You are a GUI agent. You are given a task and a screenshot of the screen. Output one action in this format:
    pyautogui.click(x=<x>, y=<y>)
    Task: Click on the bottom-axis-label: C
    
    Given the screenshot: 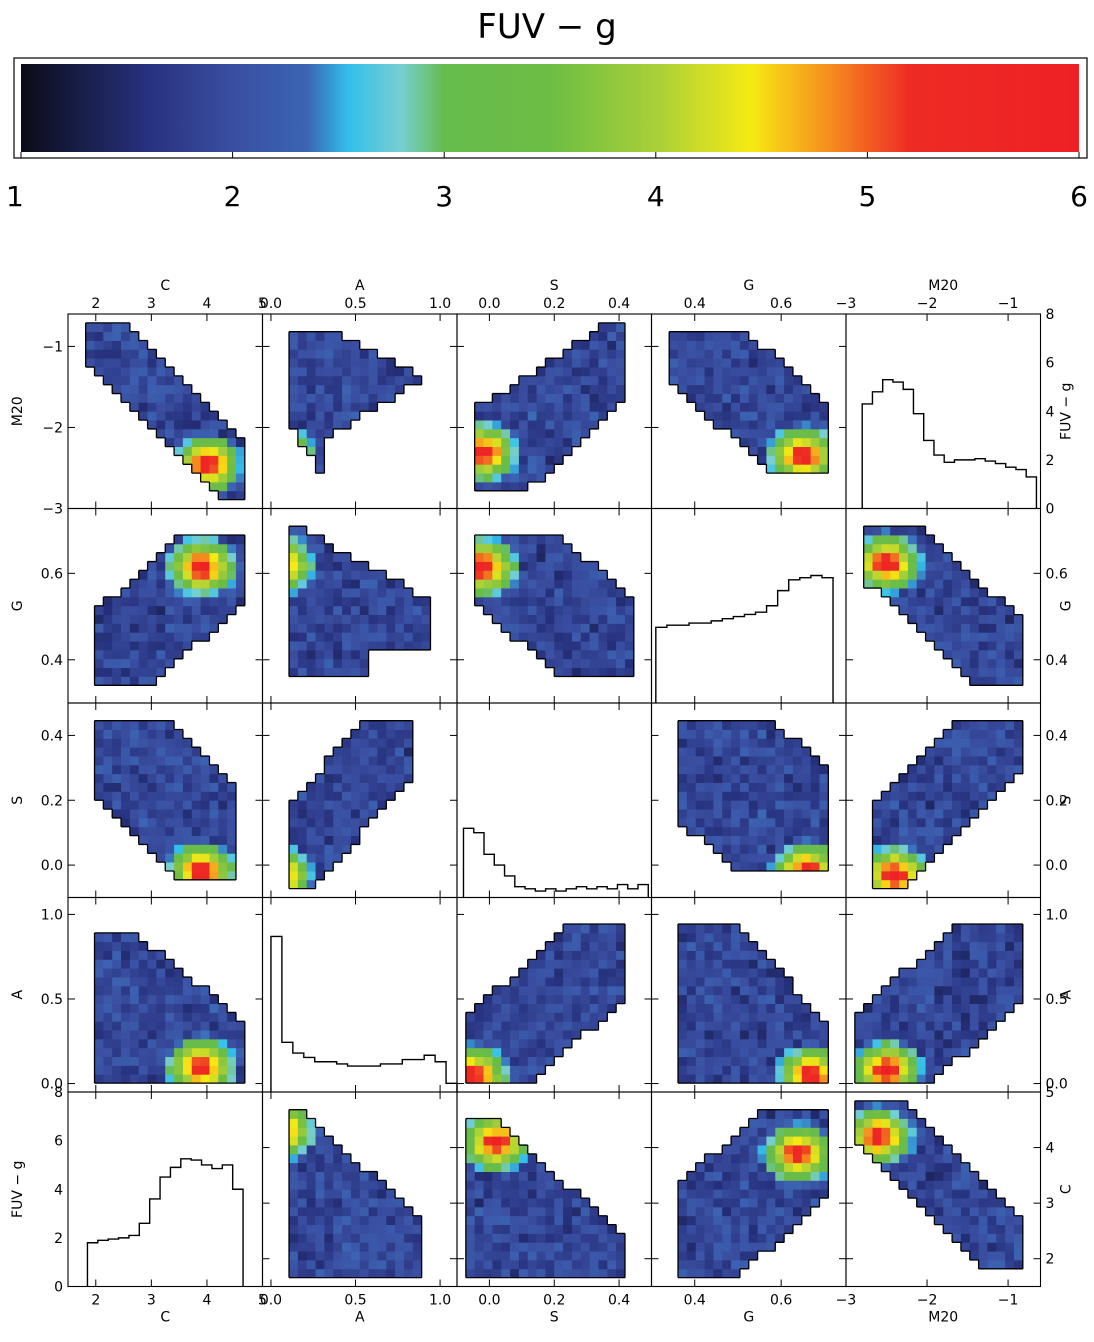 What is the action you would take?
    pyautogui.click(x=165, y=1318)
    